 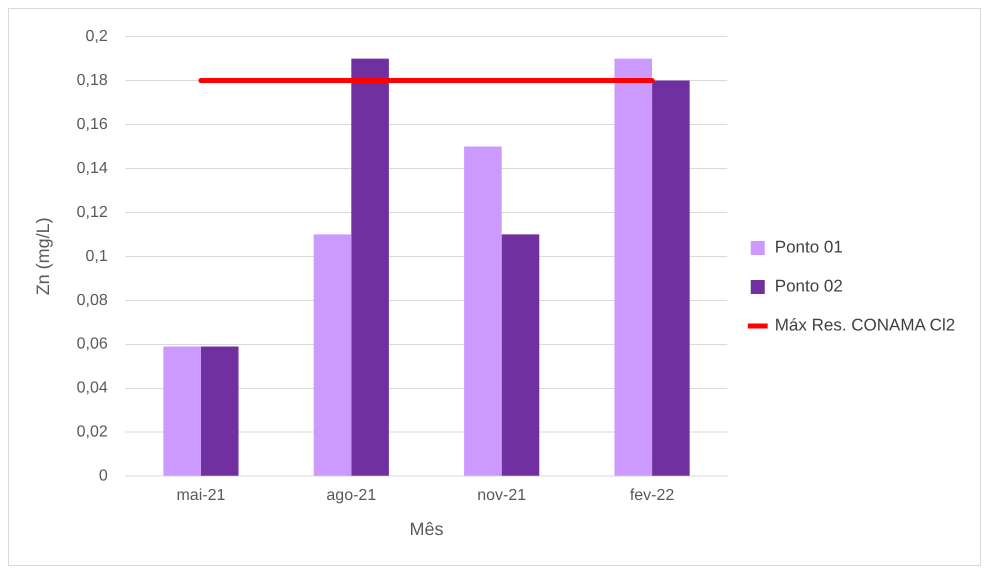 I want to click on y-tick-label: 0,06, so click(x=92, y=344).